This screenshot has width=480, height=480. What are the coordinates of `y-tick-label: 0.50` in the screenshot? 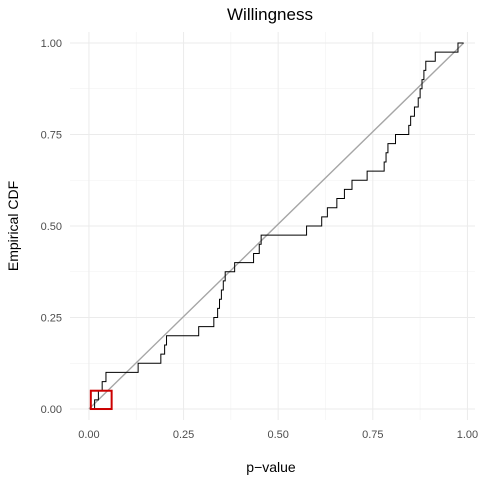 It's located at (51, 227).